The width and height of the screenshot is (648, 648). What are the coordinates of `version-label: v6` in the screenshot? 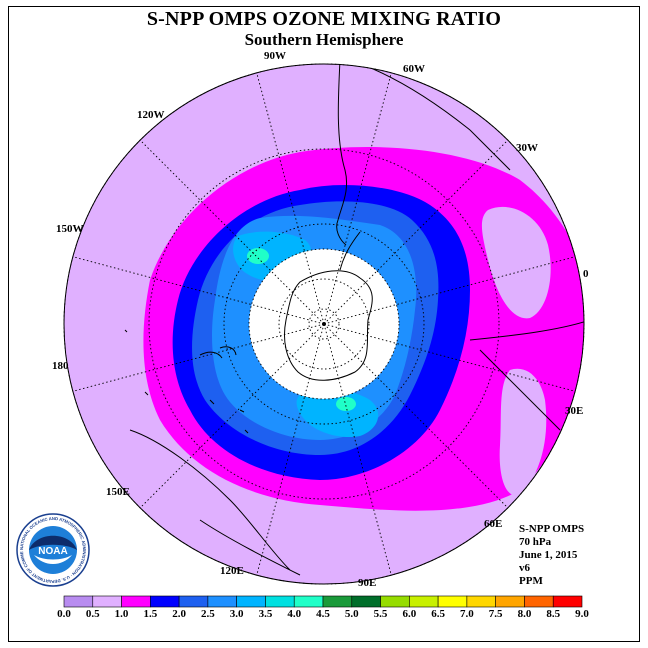 It's located at (524, 568).